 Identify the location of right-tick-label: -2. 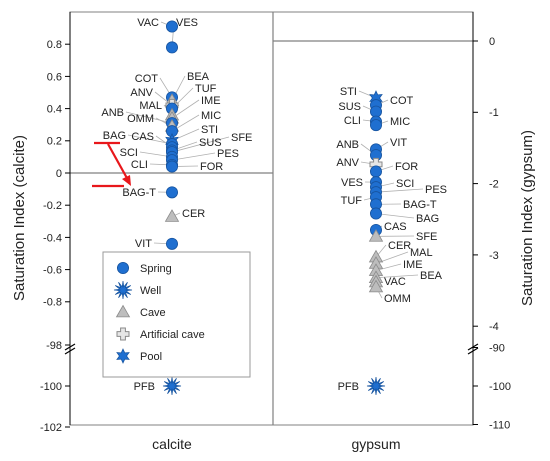
(494, 184).